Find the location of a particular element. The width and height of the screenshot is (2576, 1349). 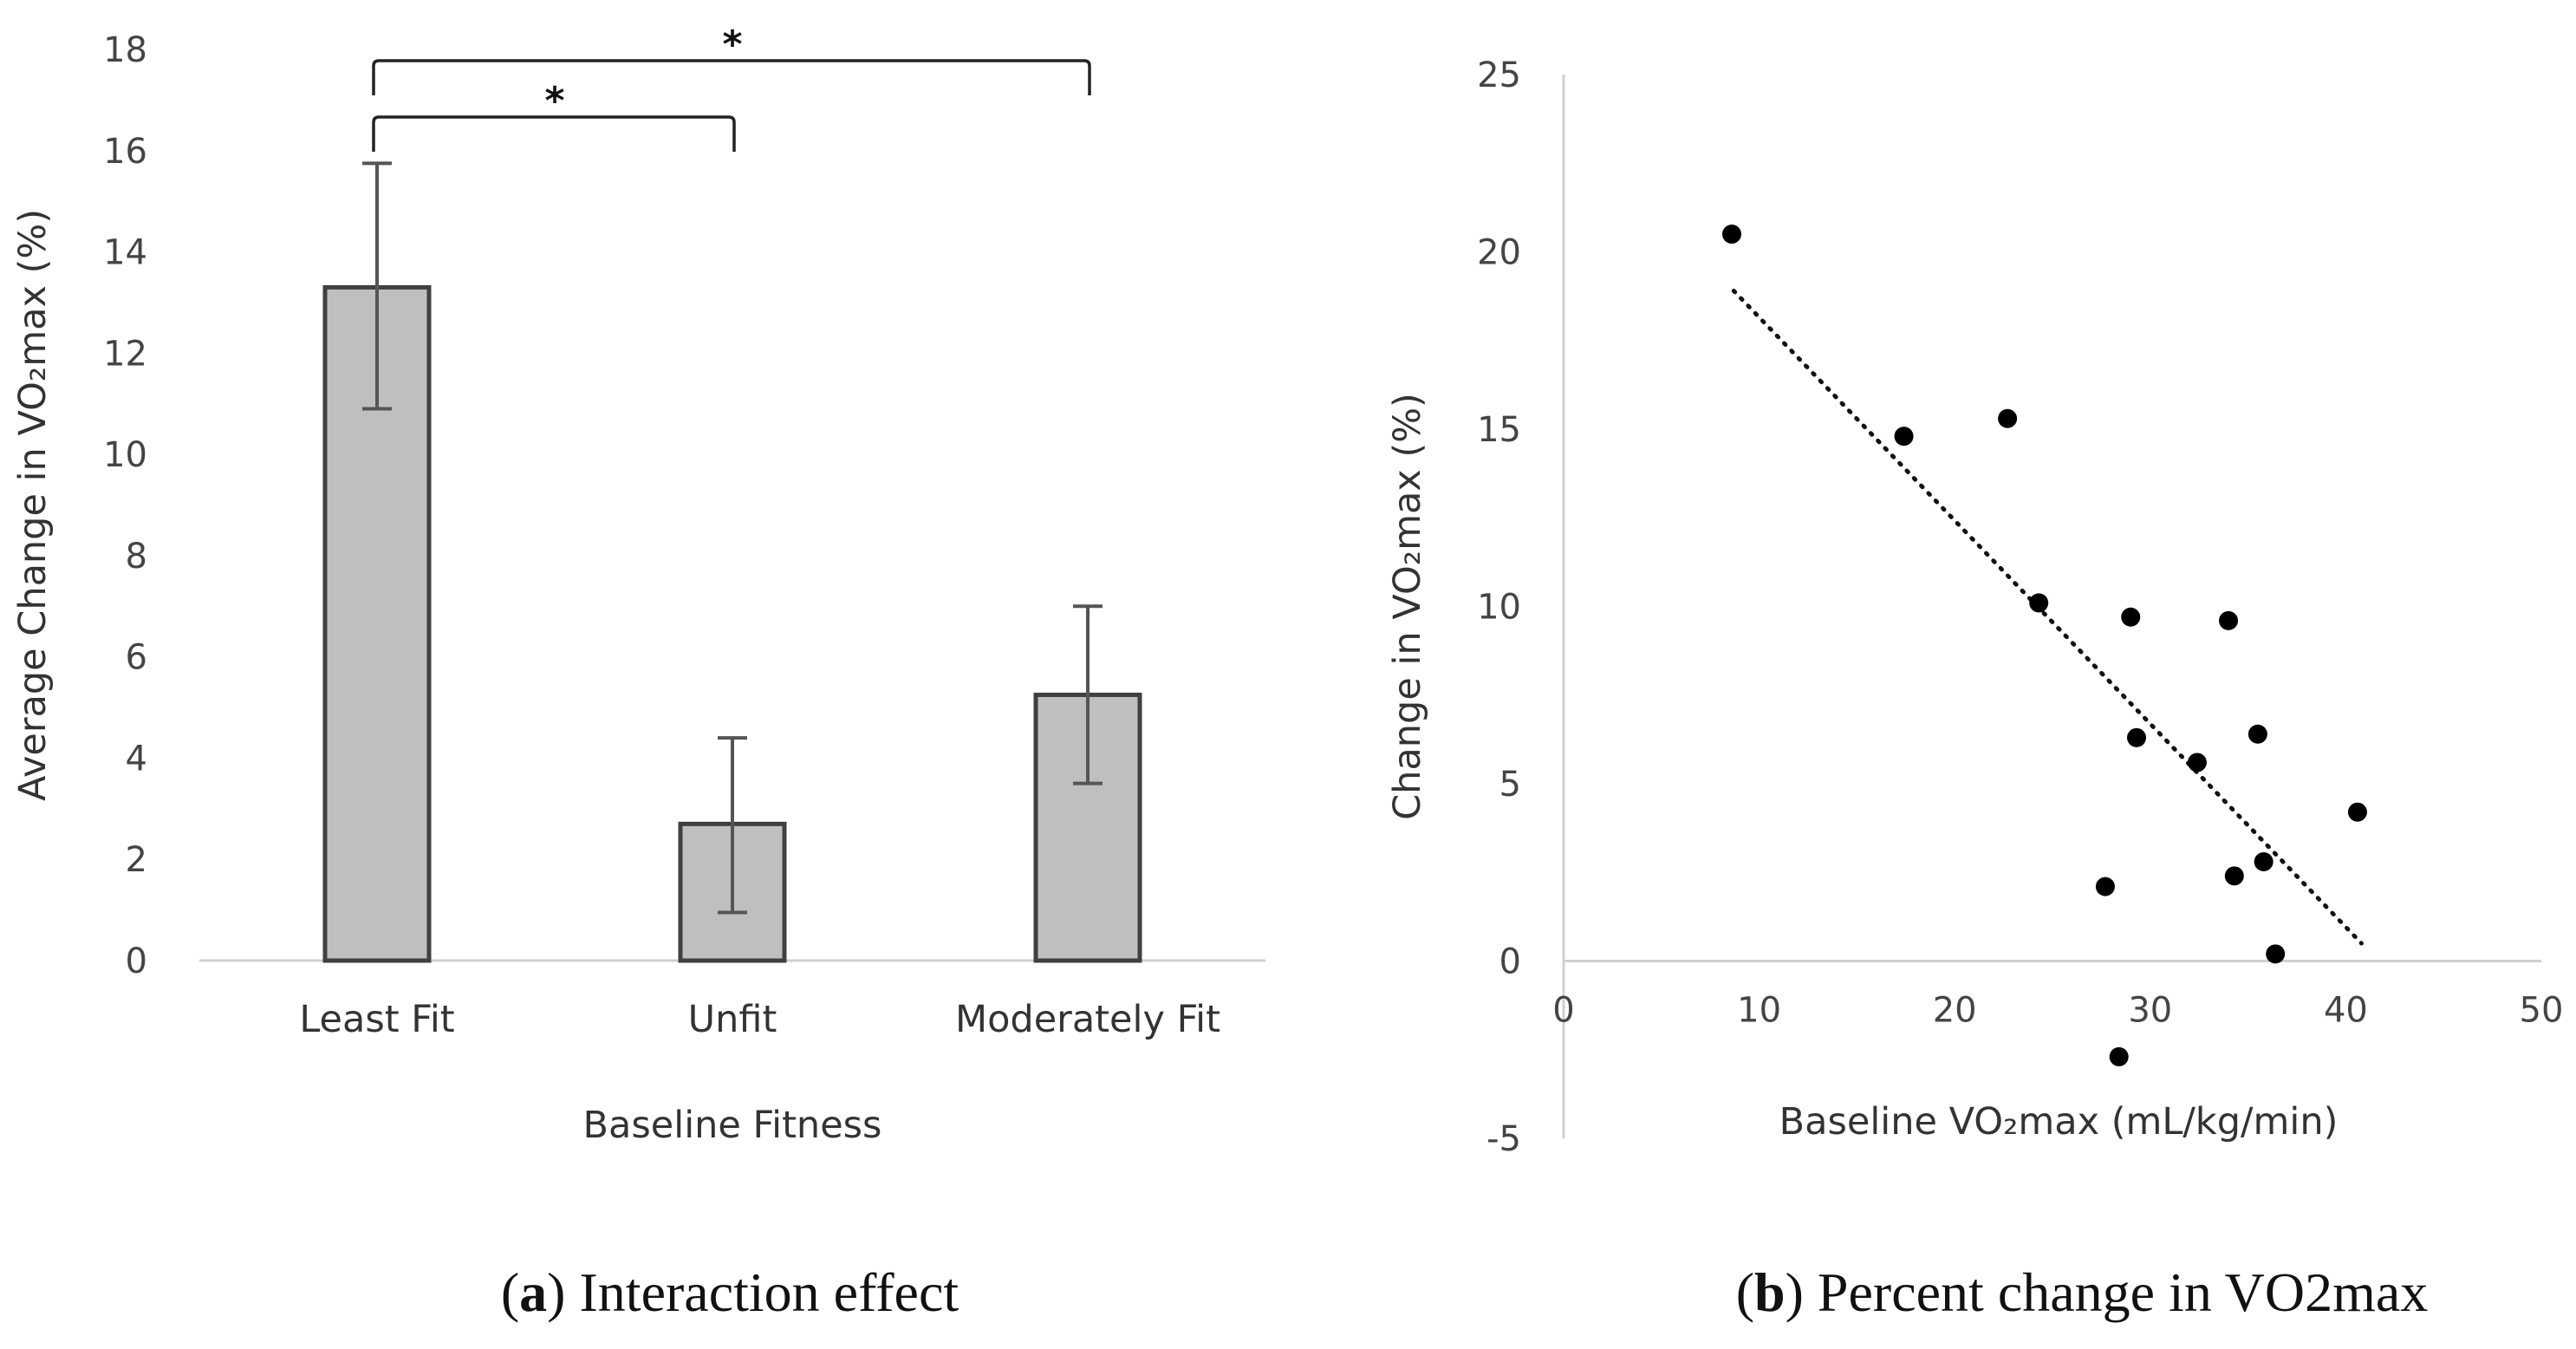

bar-chart-y-ticks: 0 2 4 6 8 10 12 14 16 18 is located at coordinates (125, 505).